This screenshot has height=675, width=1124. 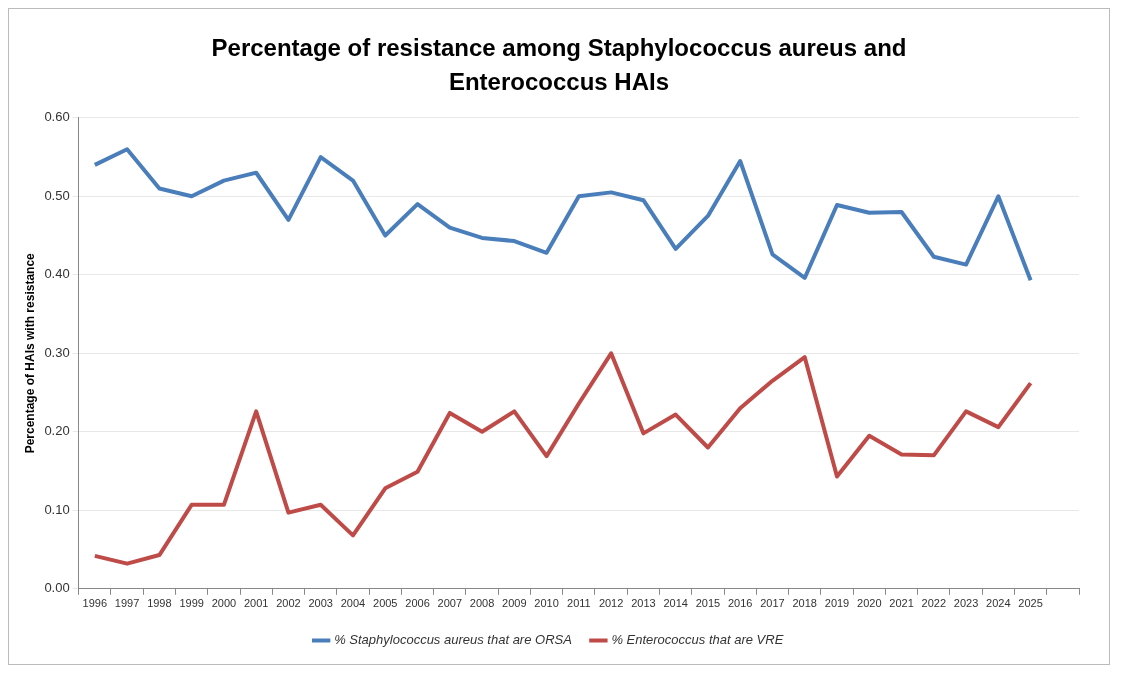 What do you see at coordinates (559, 65) in the screenshot?
I see `chart-title: Percentage of resistance among Staphylococcus aureus and Enterococcus HAIs` at bounding box center [559, 65].